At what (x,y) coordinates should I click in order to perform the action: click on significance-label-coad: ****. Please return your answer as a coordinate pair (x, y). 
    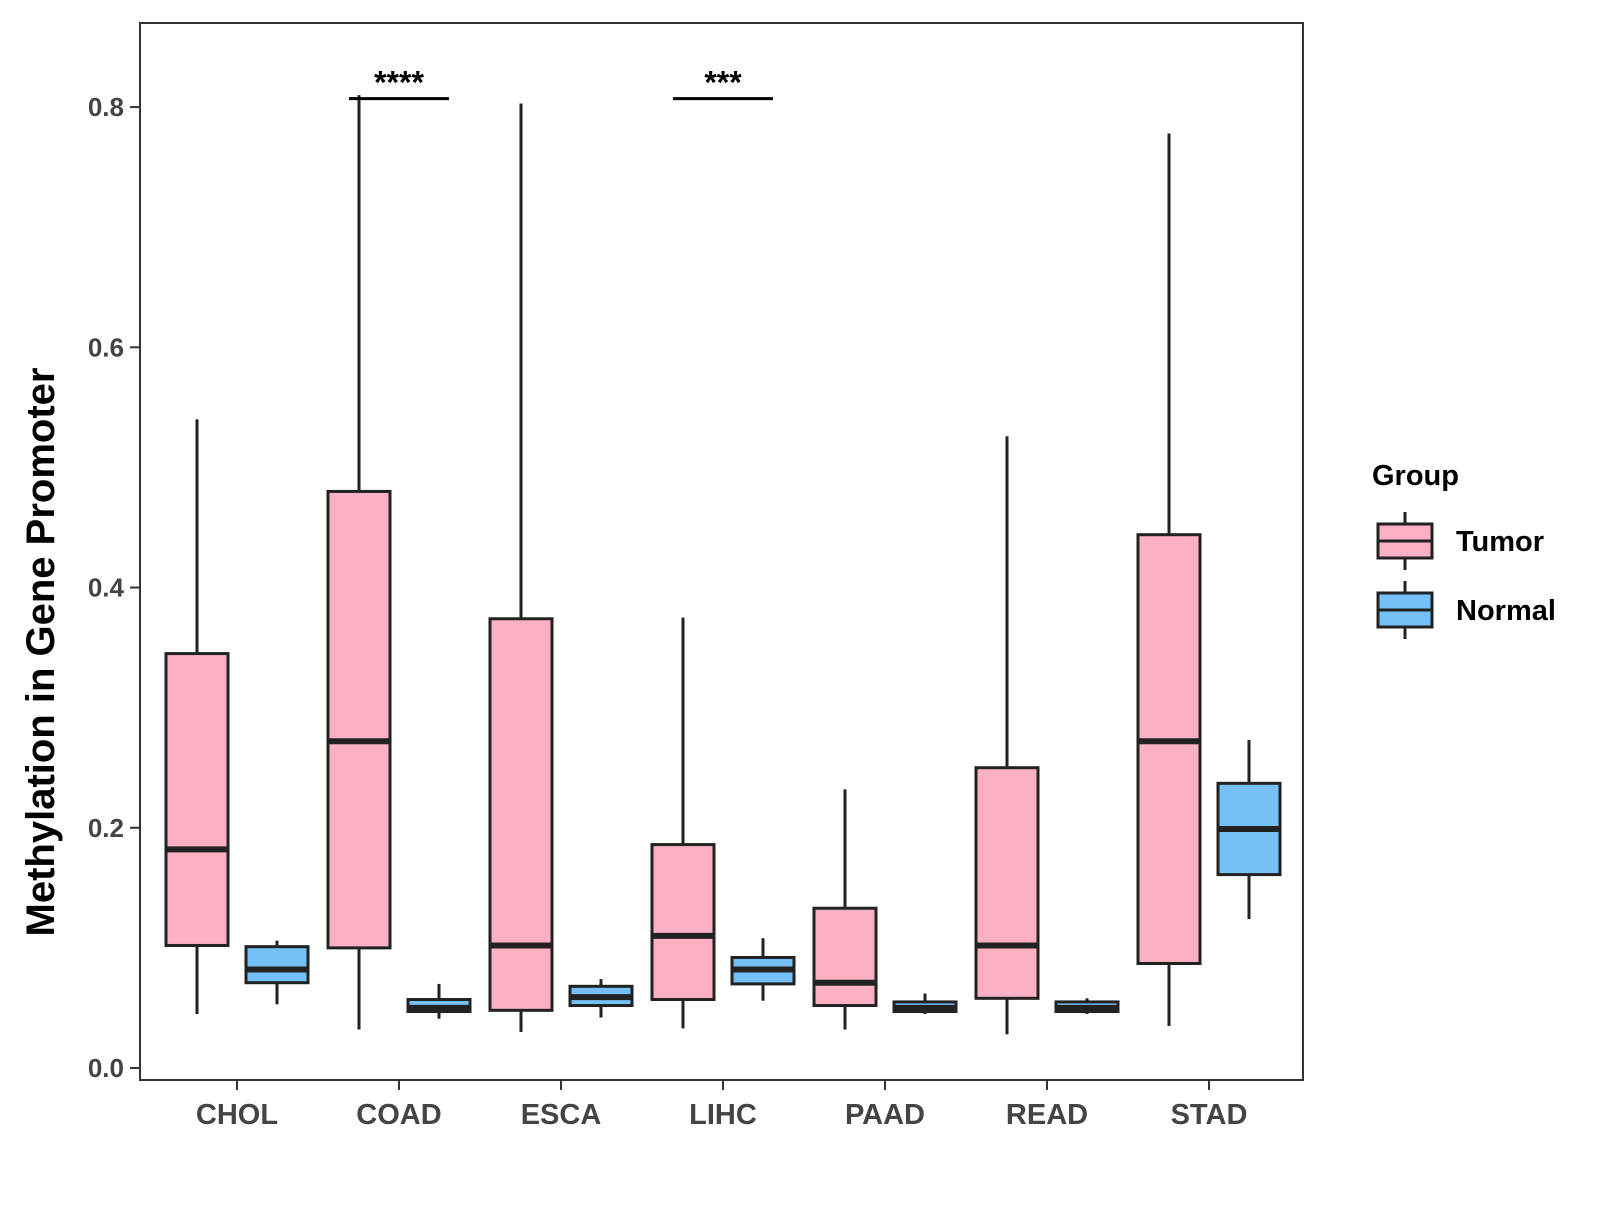
    Looking at the image, I should click on (399, 83).